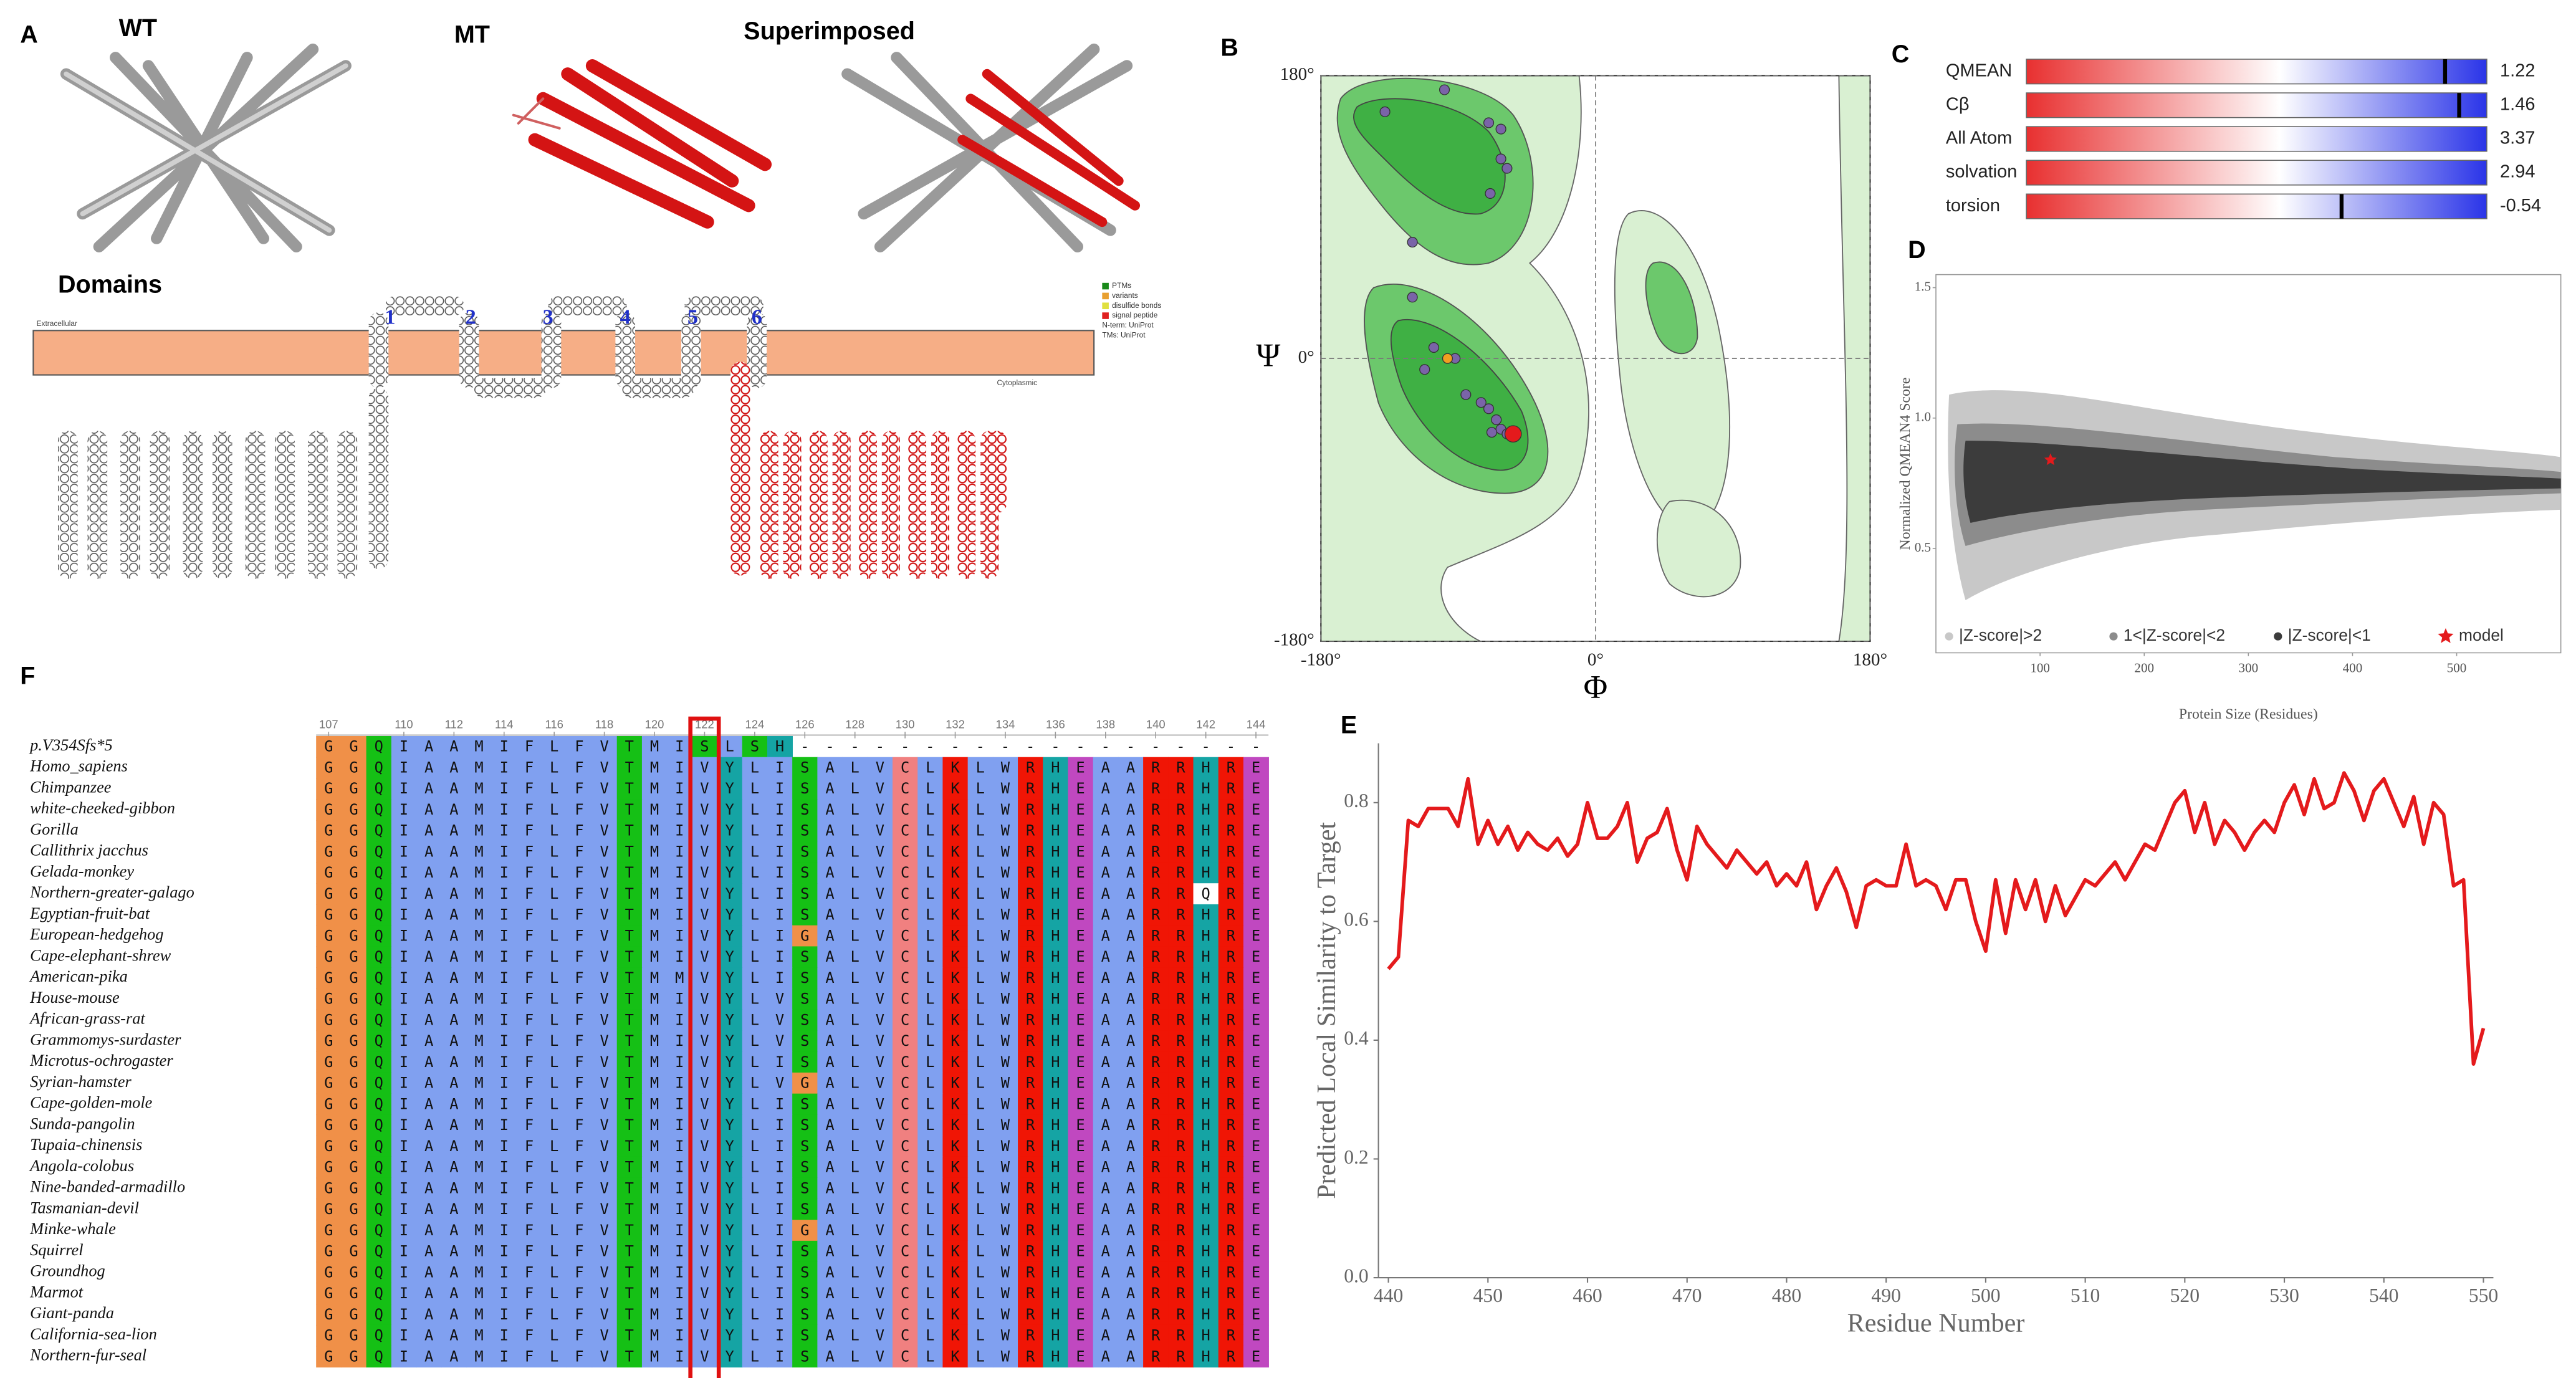  What do you see at coordinates (1936, 918) in the screenshot?
I see `similarity-line` at bounding box center [1936, 918].